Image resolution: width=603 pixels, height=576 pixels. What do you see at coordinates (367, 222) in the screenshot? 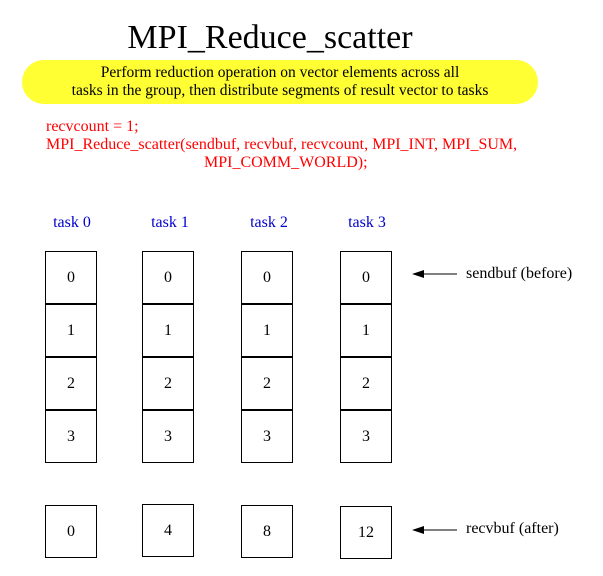
I see `task-label-3: task 3` at bounding box center [367, 222].